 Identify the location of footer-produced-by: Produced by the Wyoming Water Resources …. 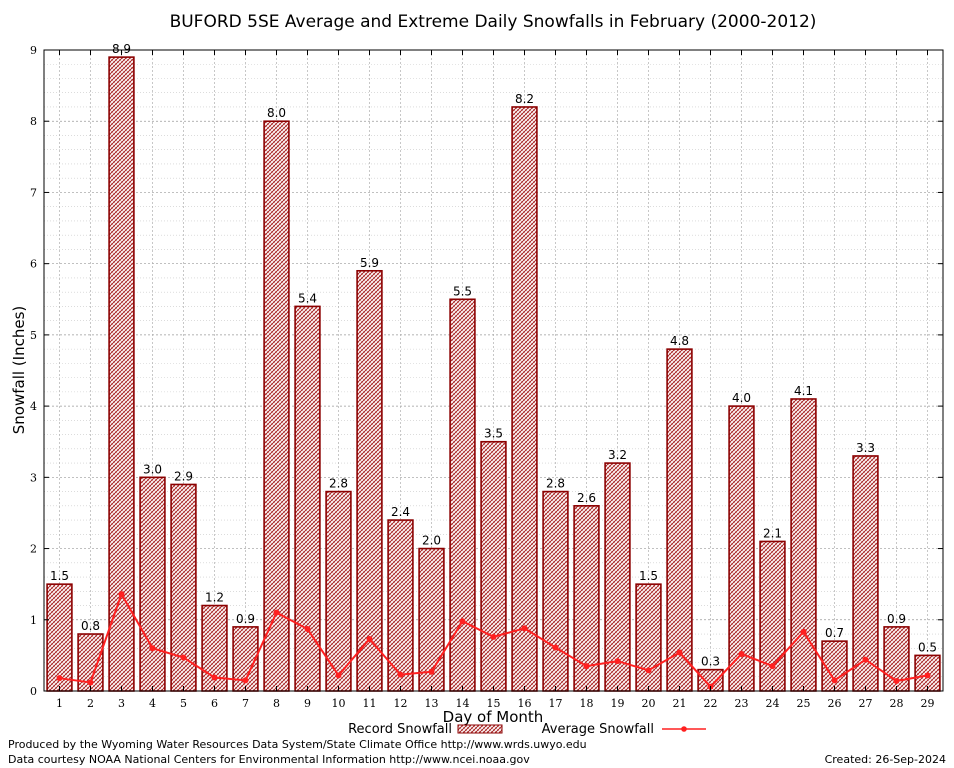
(297, 744).